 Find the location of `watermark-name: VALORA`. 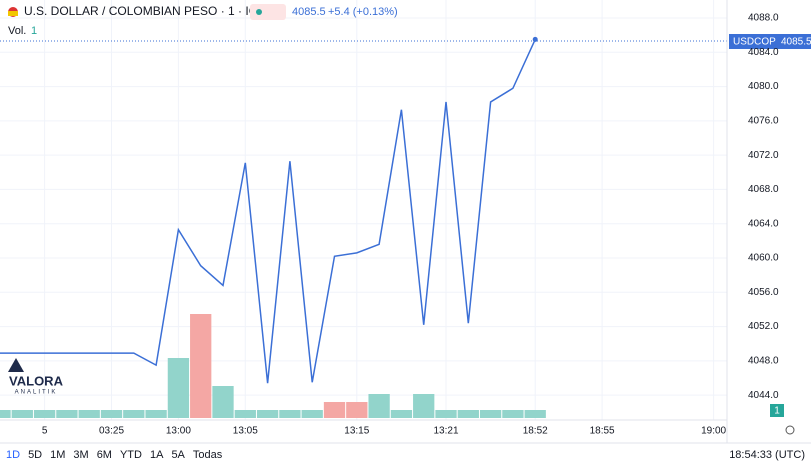

watermark-name: VALORA is located at coordinates (36, 380).